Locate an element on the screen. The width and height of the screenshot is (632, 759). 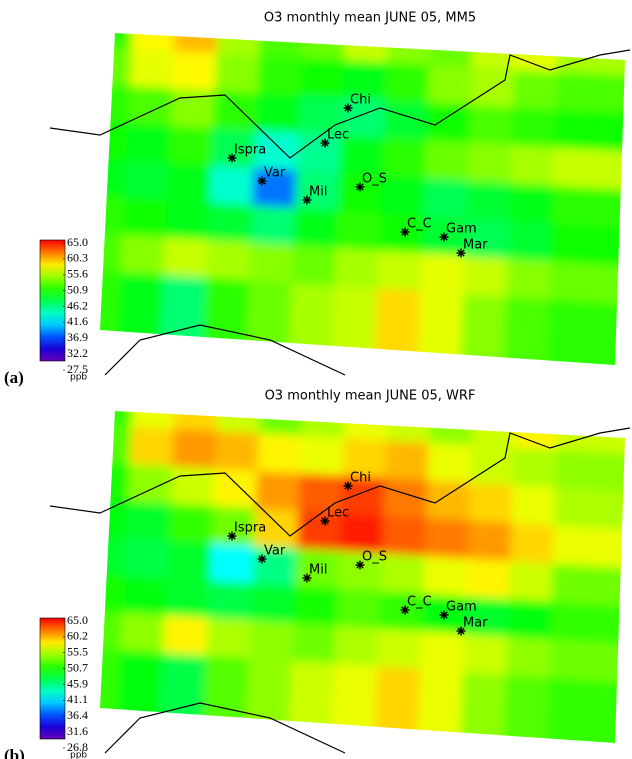
colorbar-label: 32.2 is located at coordinates (77, 353).